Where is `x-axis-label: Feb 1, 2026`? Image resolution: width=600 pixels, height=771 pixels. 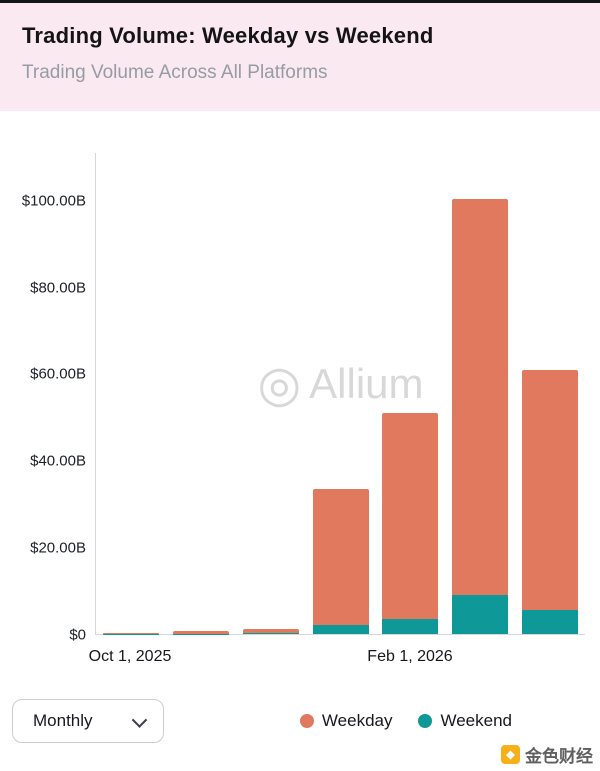
x-axis-label: Feb 1, 2026 is located at coordinates (410, 656).